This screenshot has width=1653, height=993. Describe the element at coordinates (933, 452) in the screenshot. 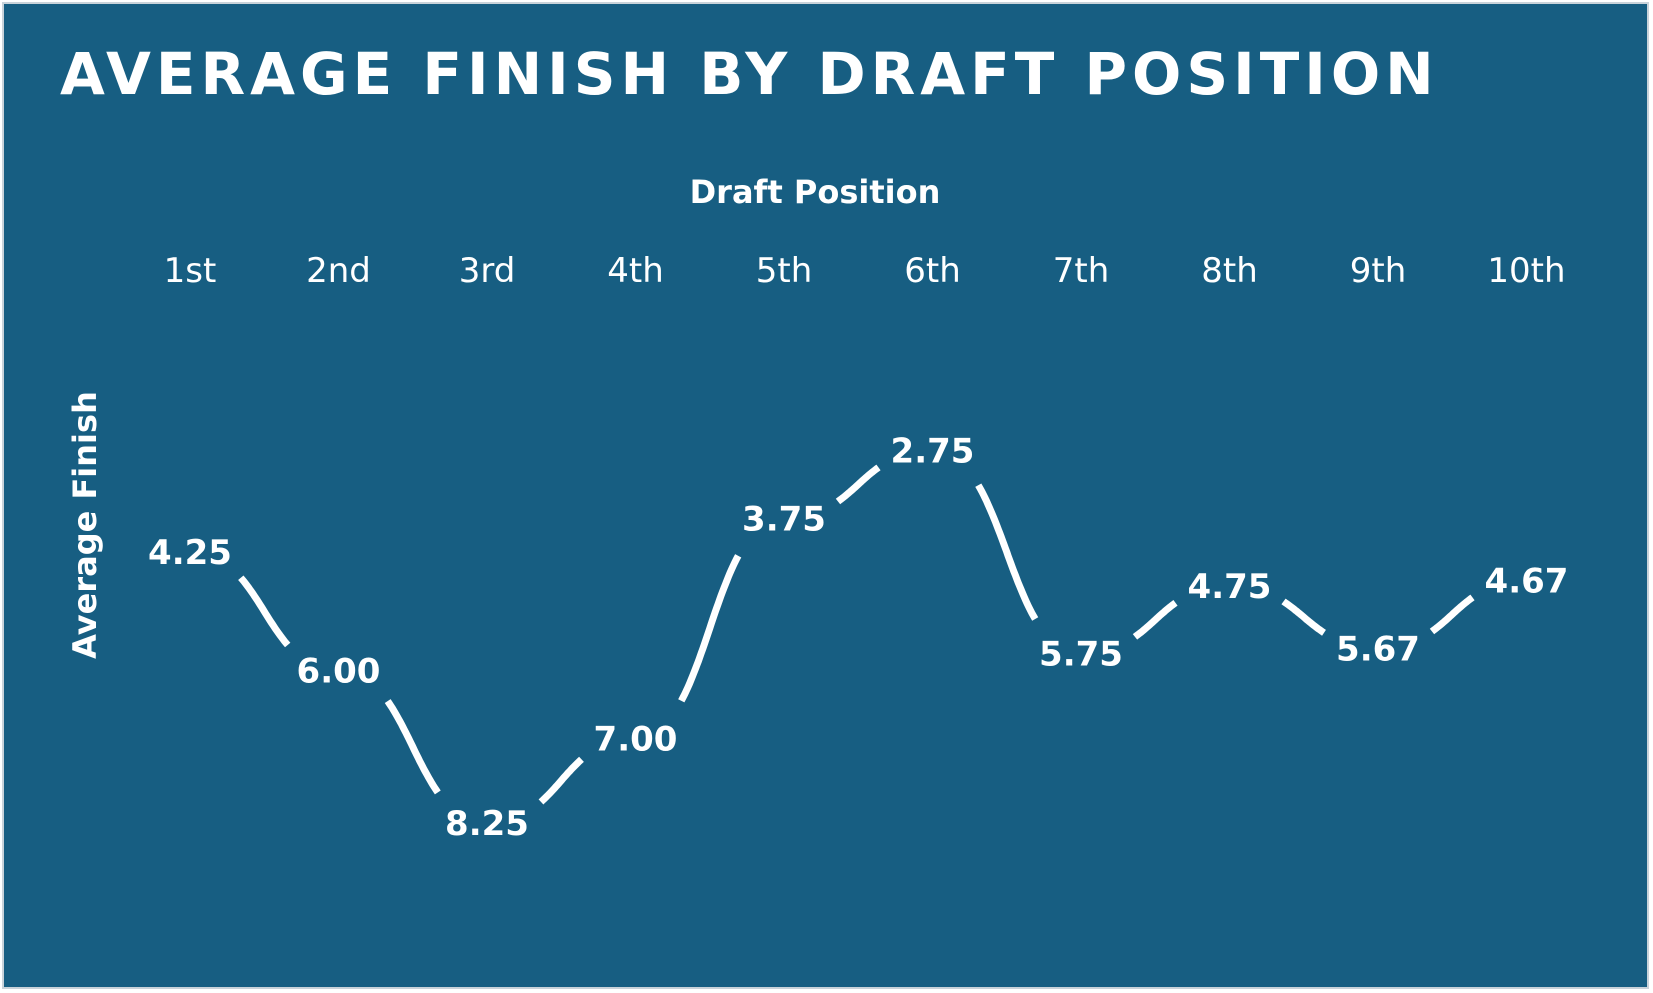

I see `data-label: 2.75` at that location.